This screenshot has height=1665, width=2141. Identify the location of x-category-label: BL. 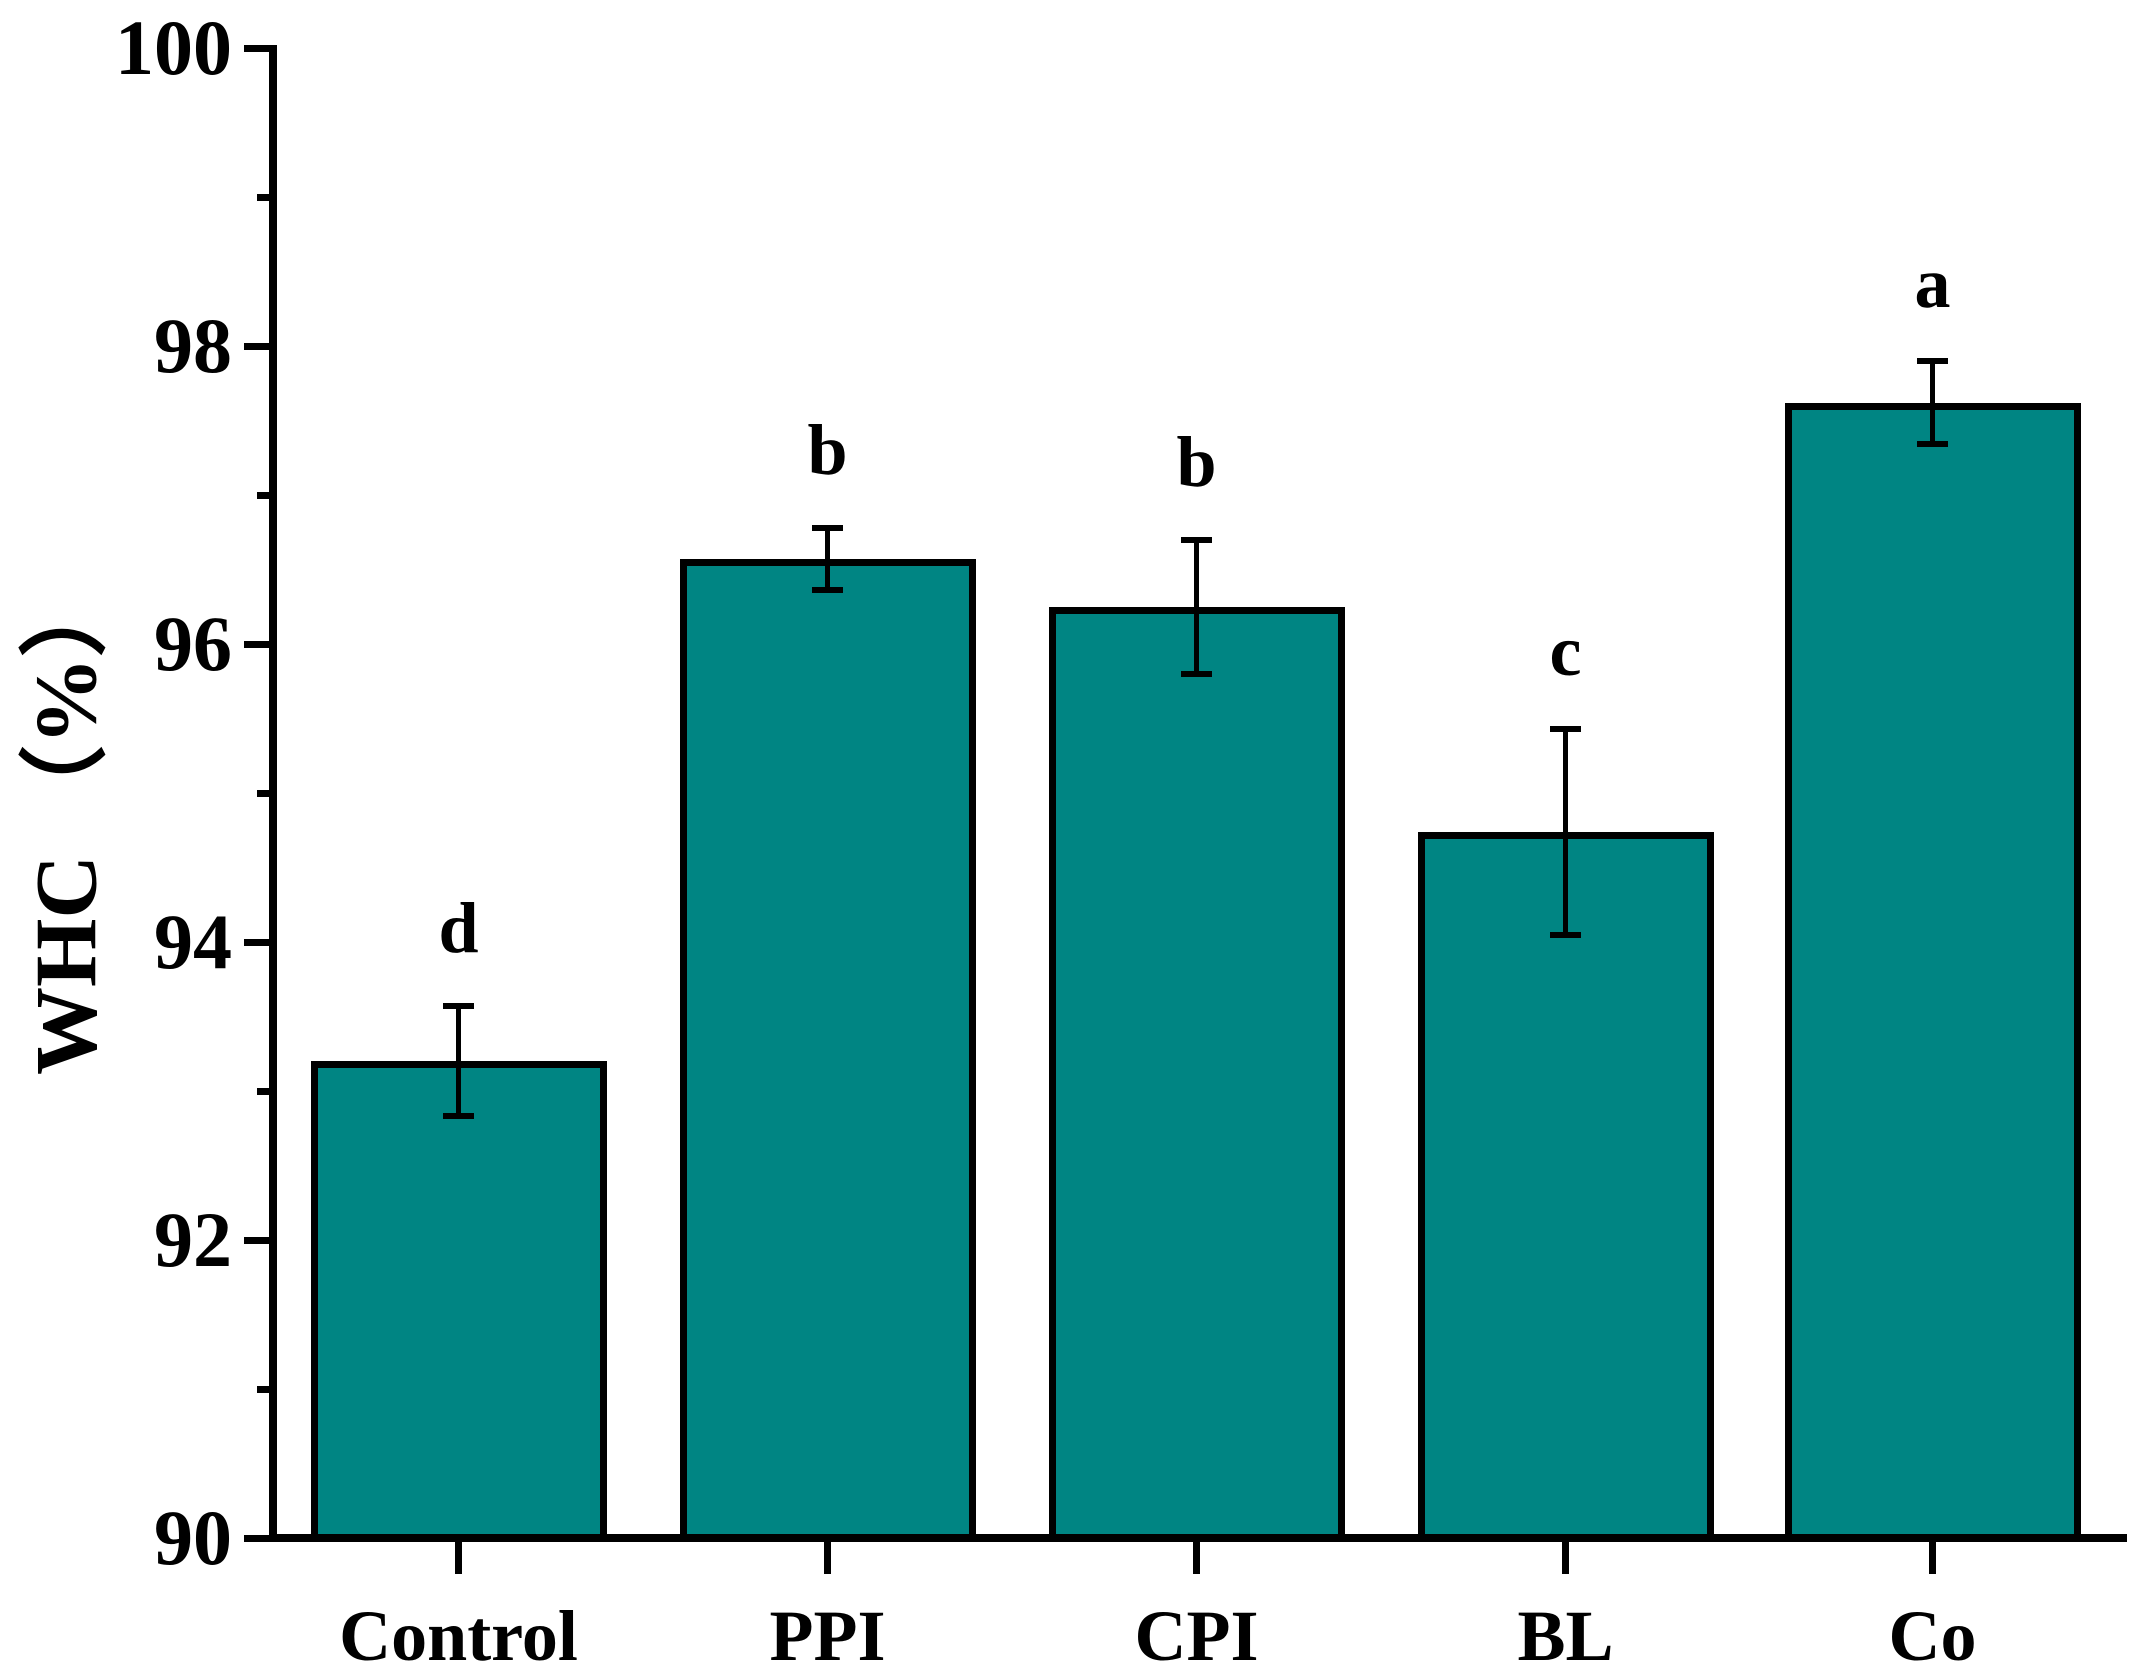
(1565, 1630).